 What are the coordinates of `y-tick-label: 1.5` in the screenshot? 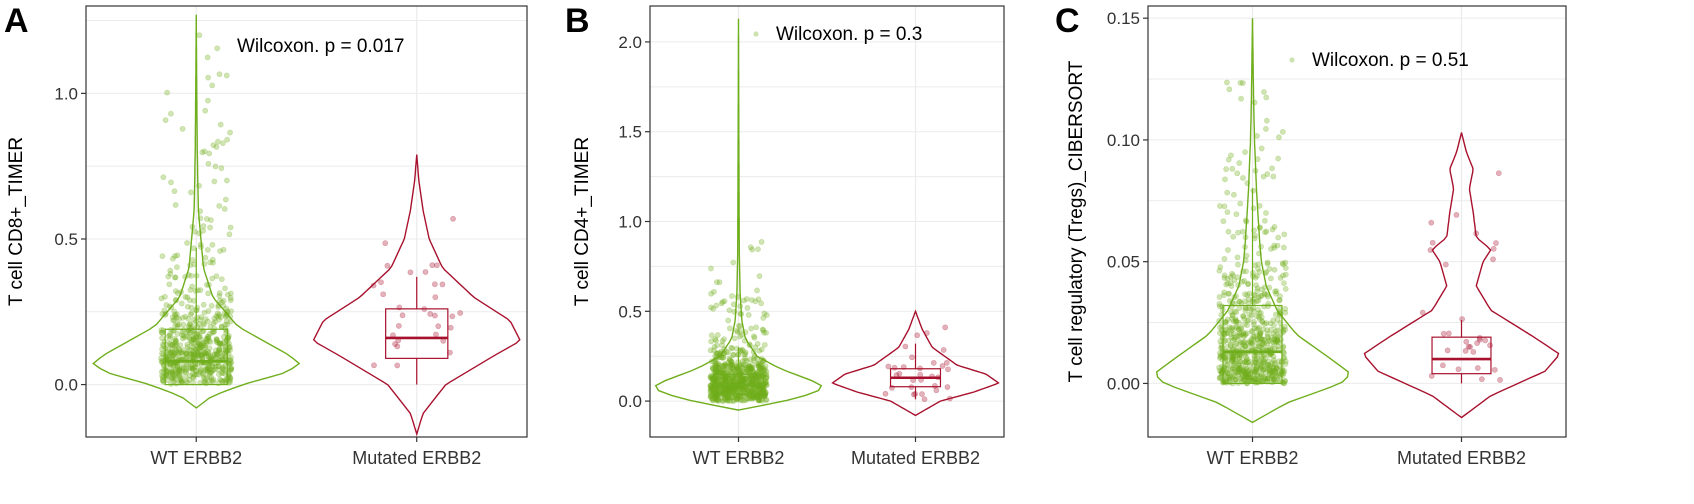 It's located at (630, 132).